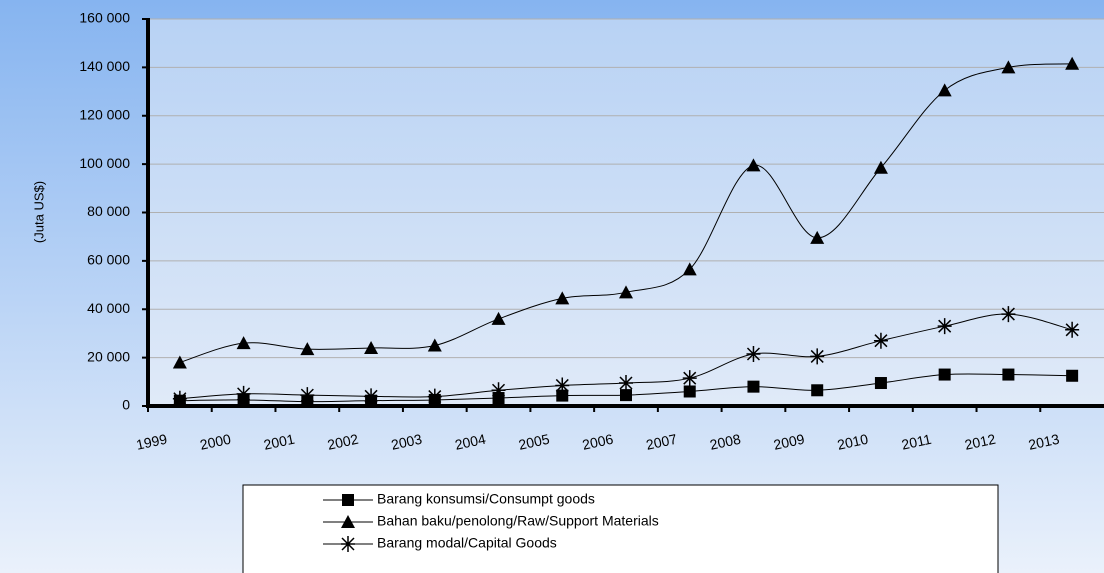  I want to click on x-tick-label: 2005, so click(534, 442).